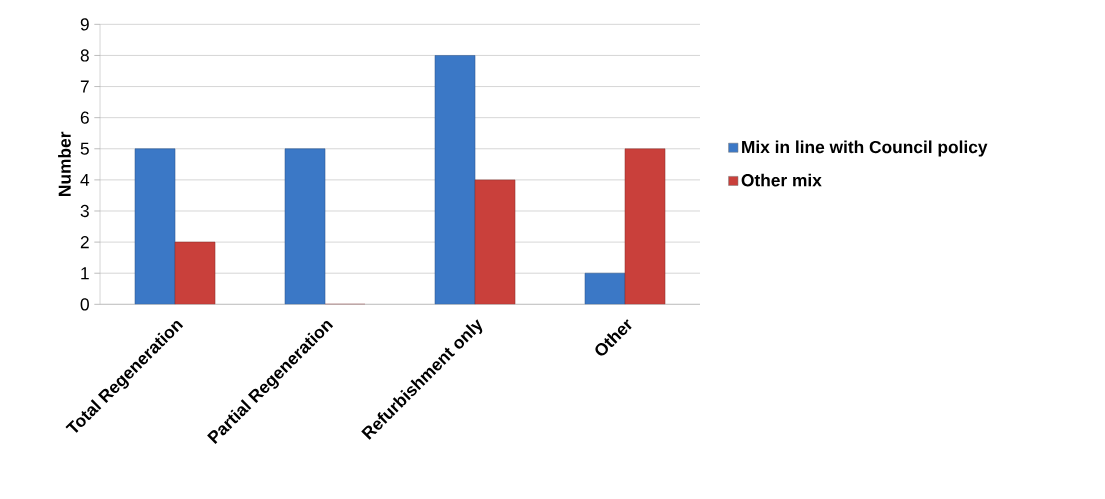 The height and width of the screenshot is (499, 1105). I want to click on y-axis-title: Number, so click(64, 163).